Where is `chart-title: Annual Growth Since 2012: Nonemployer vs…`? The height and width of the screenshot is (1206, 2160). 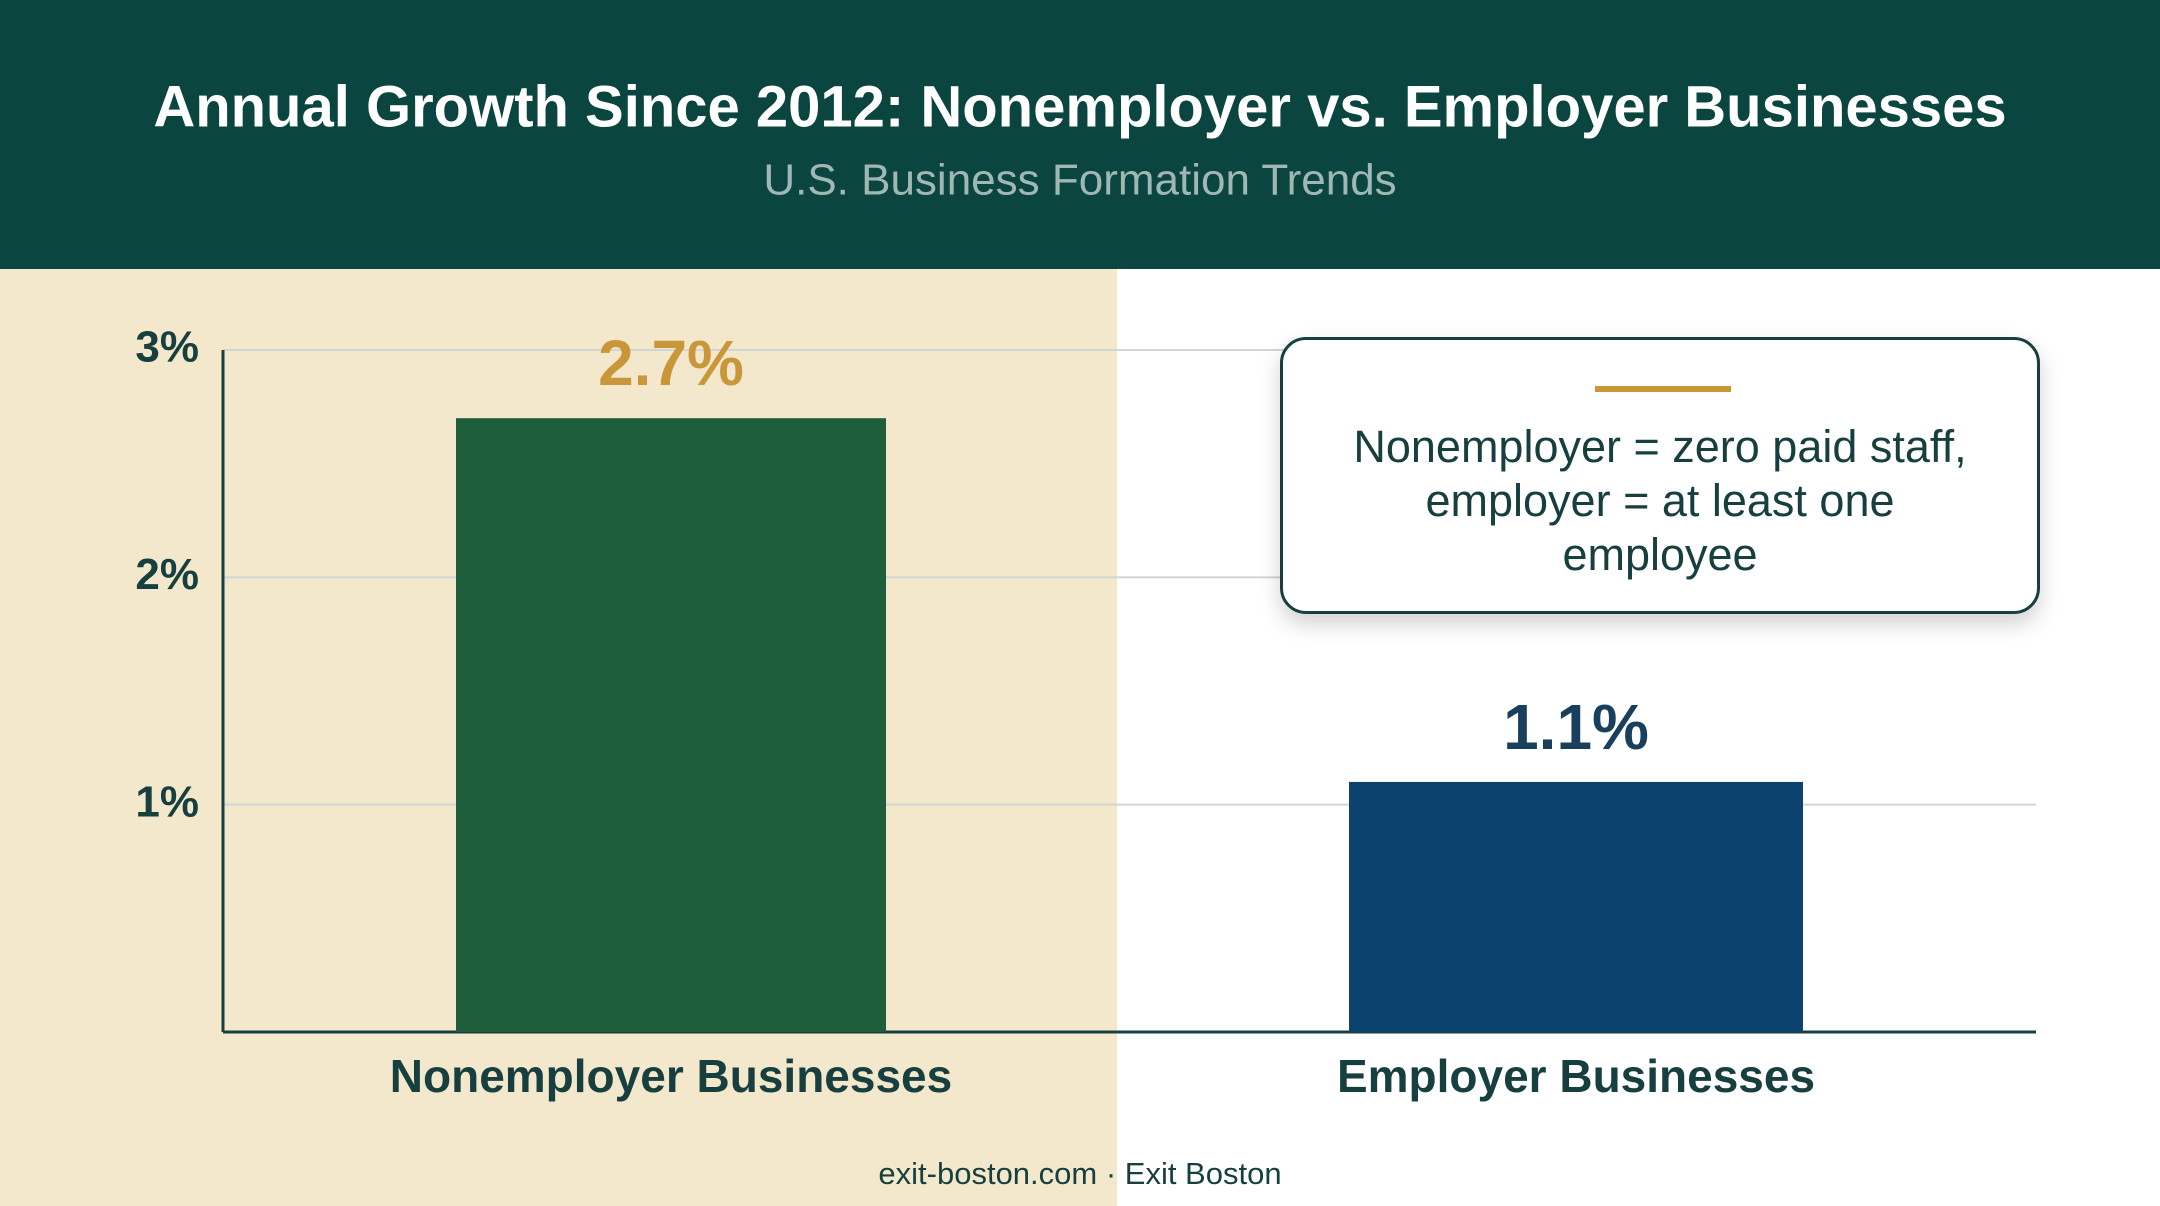
chart-title: Annual Growth Since 2012: Nonemployer vs… is located at coordinates (1079, 106).